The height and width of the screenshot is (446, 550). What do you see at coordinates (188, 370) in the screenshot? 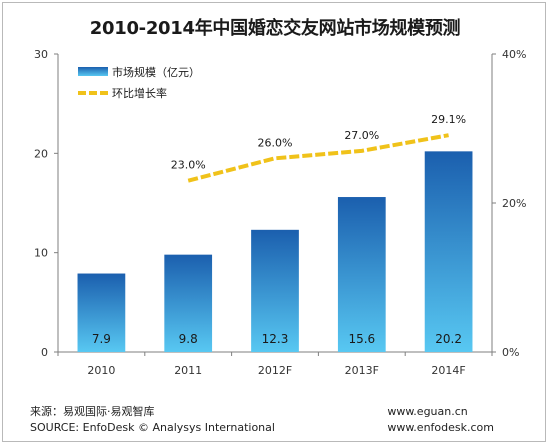
I see `x-tick-label: 2011` at bounding box center [188, 370].